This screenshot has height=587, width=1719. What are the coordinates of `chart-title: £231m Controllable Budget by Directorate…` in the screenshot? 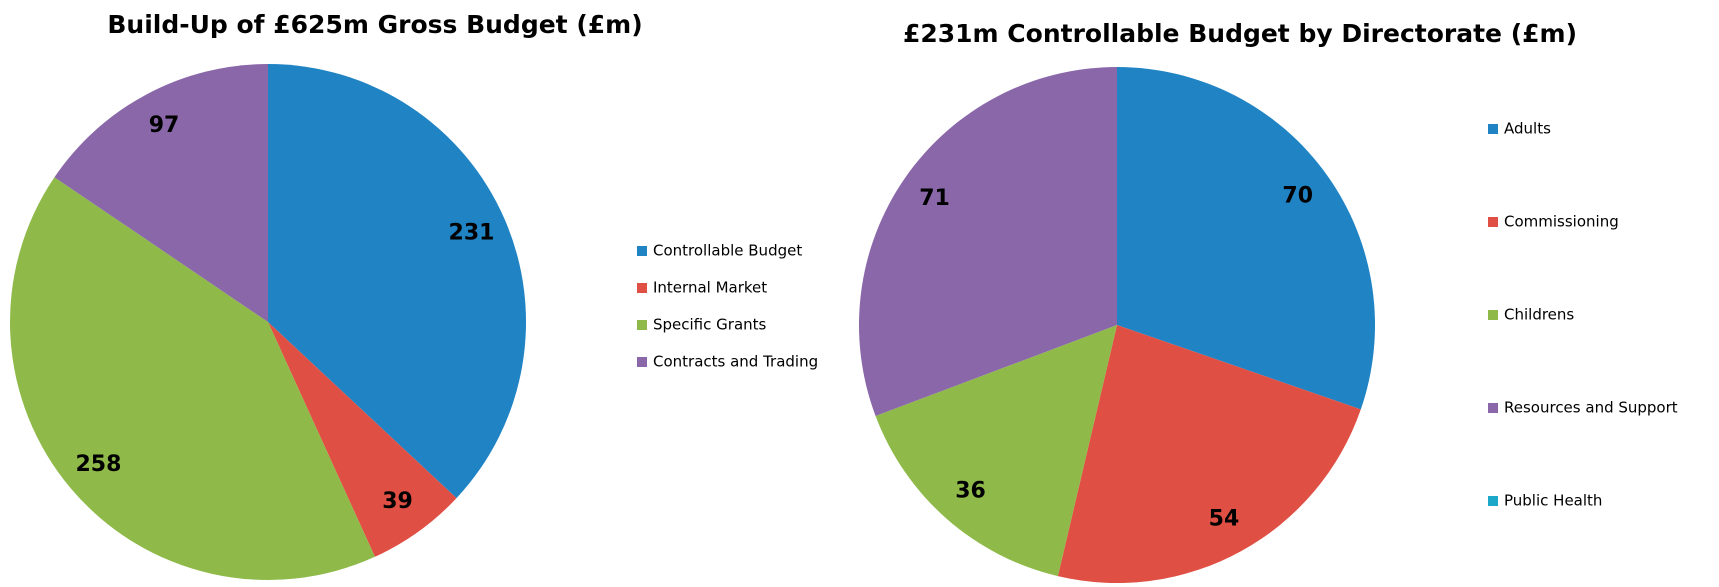 It's located at (1240, 33).